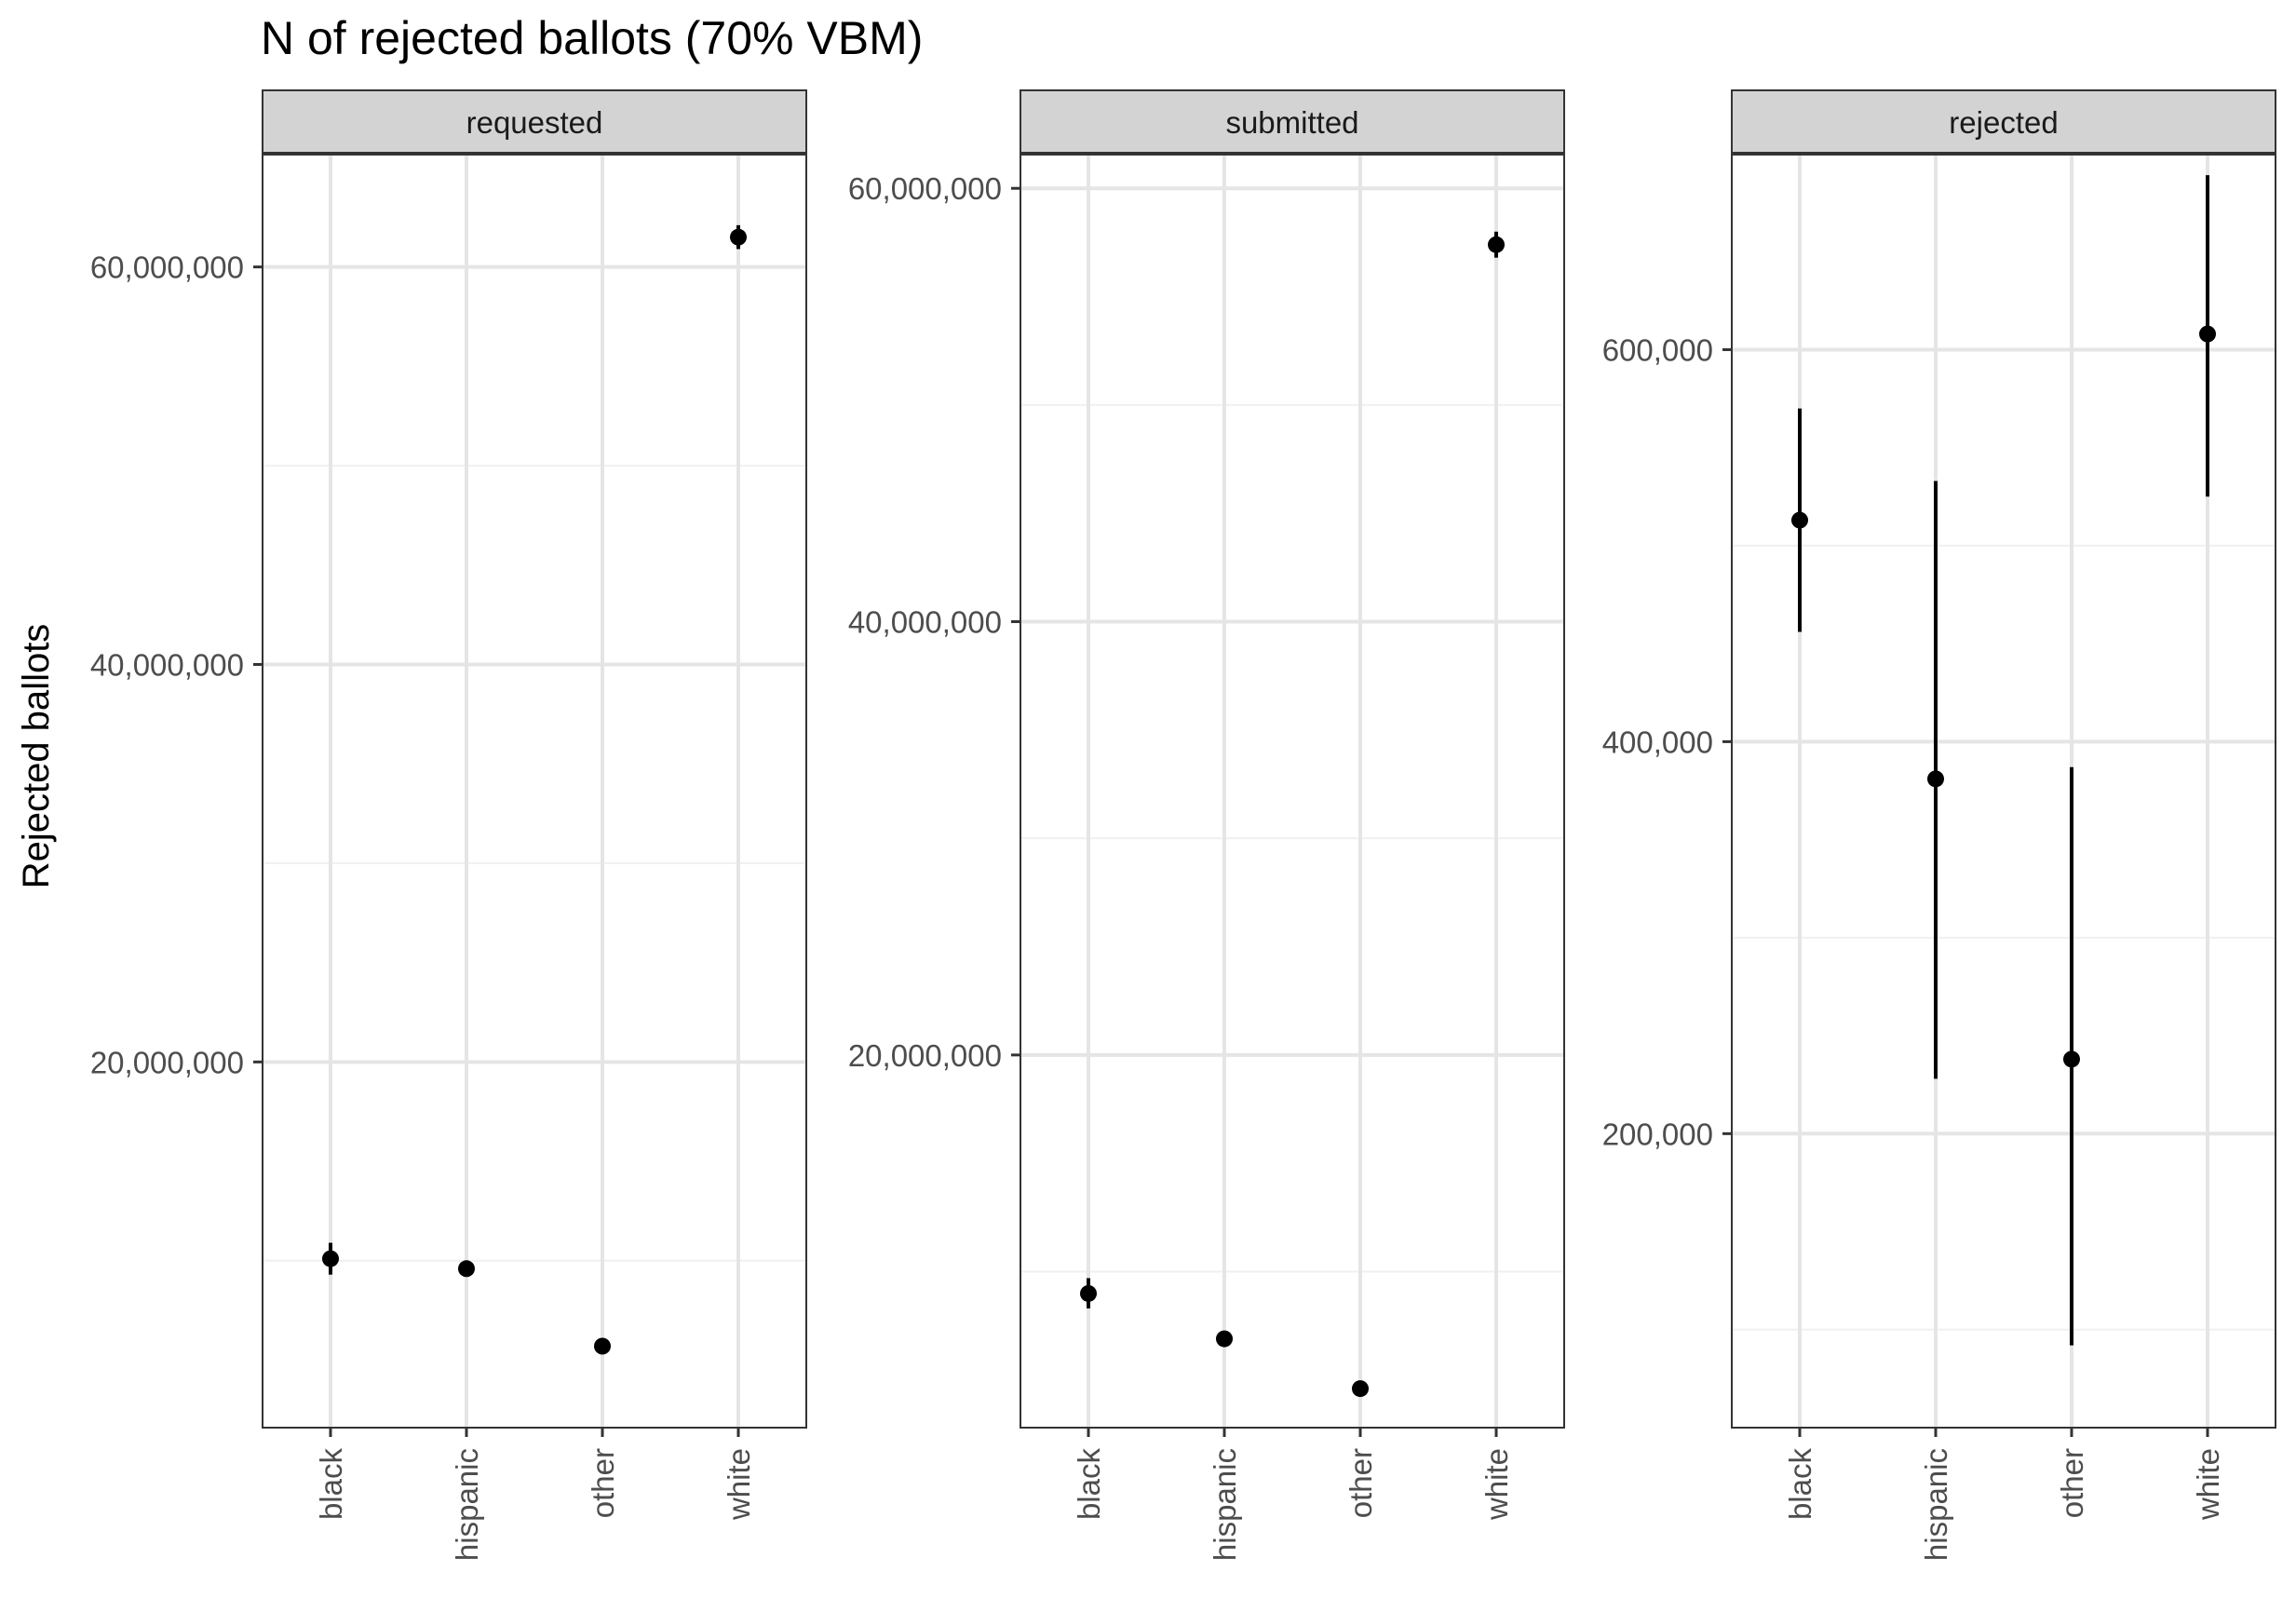 Image resolution: width=2296 pixels, height=1599 pixels. I want to click on chart-title: N of rejected ballots (70% VBM), so click(592, 38).